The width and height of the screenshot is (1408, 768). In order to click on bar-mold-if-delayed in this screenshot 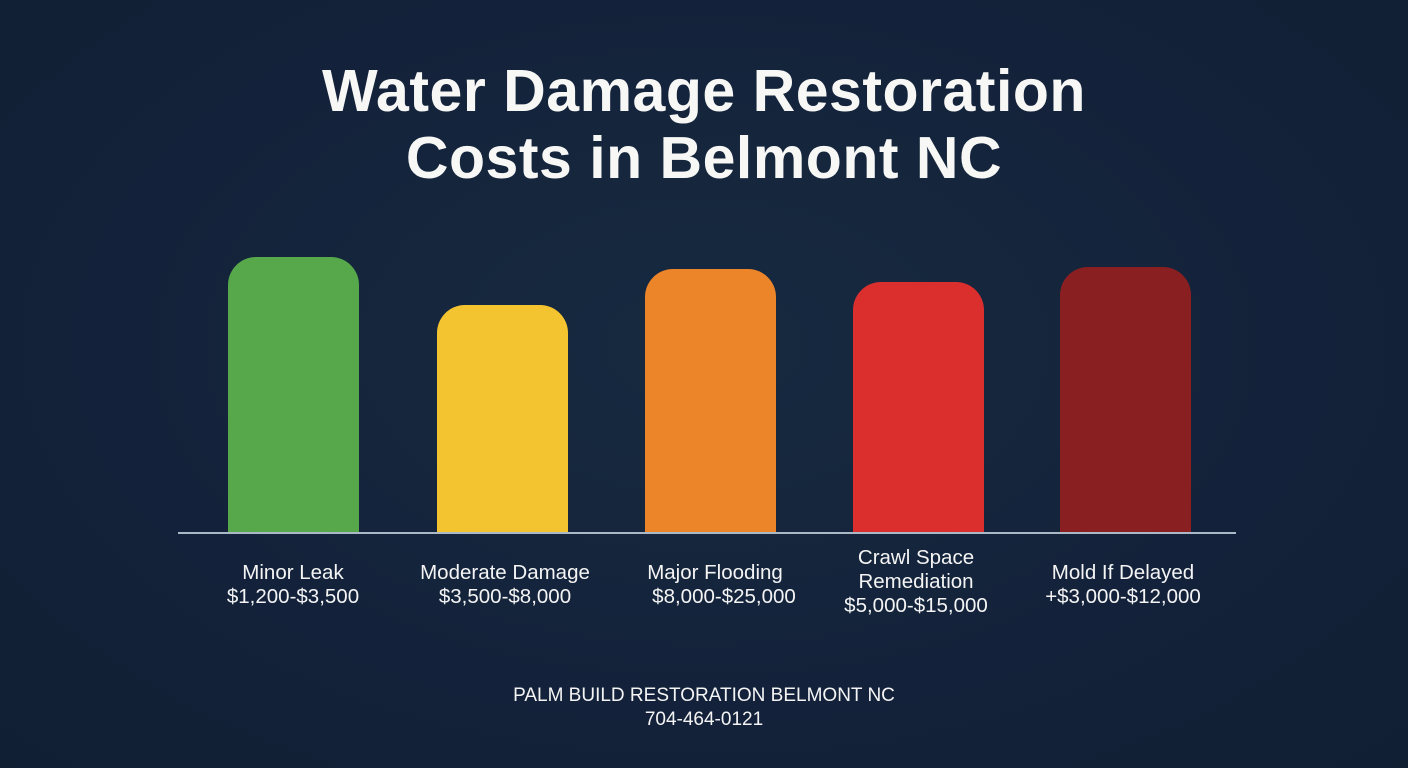, I will do `click(1125, 400)`.